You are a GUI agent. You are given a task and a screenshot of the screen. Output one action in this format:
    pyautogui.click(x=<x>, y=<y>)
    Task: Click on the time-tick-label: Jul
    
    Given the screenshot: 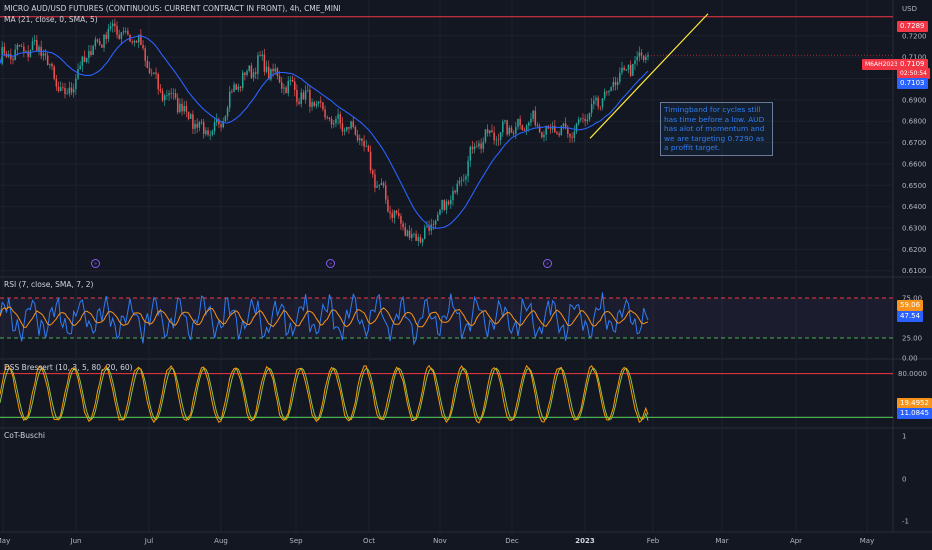 What is the action you would take?
    pyautogui.click(x=149, y=541)
    